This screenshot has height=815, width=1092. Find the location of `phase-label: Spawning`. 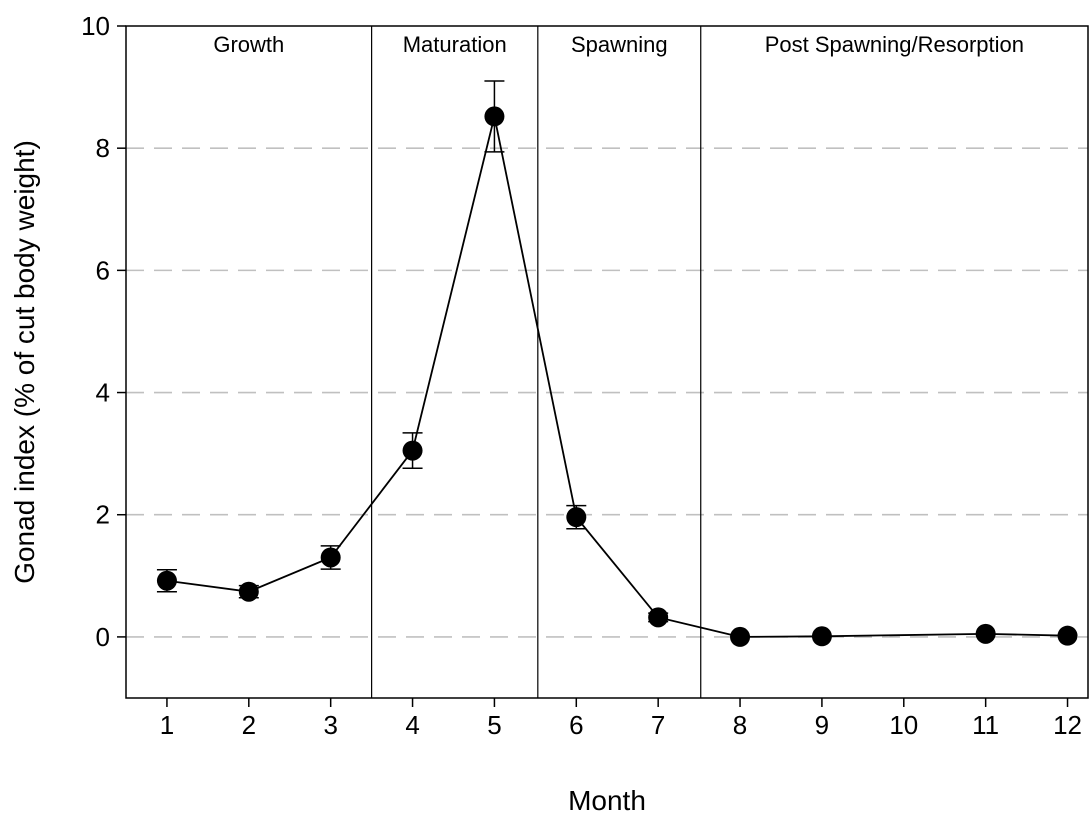

phase-label: Spawning is located at coordinates (619, 44).